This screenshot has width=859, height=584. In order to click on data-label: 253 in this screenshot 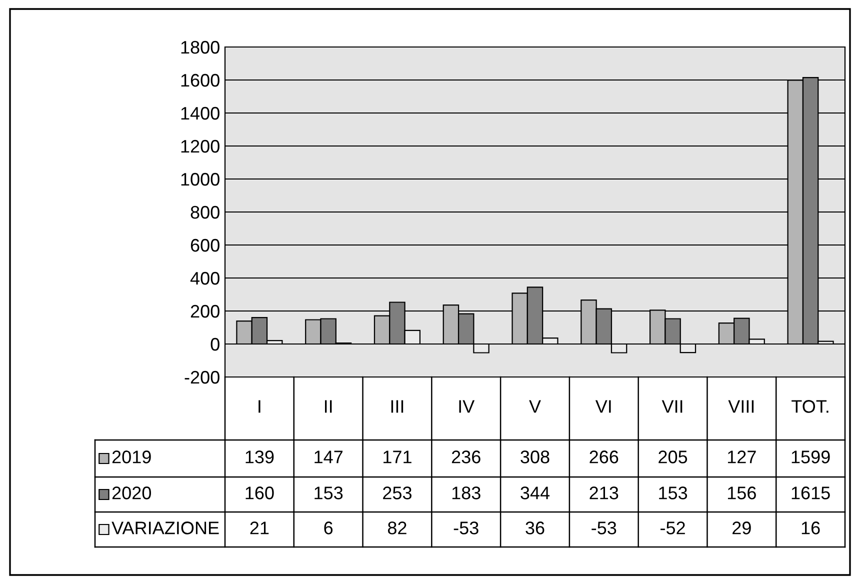, I will do `click(397, 493)`.